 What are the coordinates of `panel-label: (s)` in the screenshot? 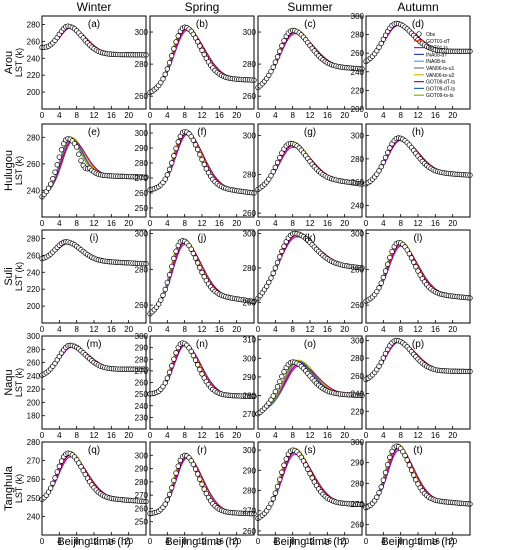 It's located at (310, 450).